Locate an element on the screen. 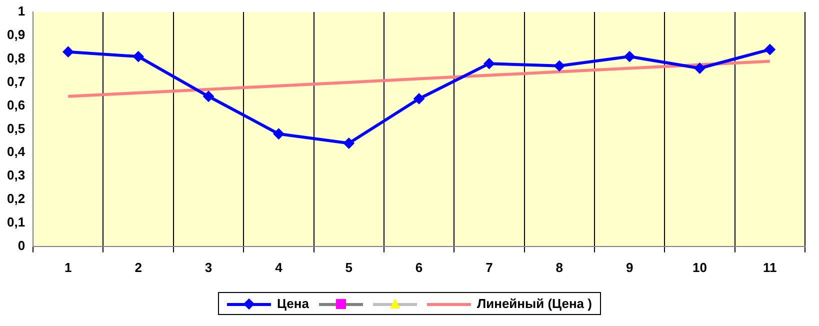  x-tick-label: 7 is located at coordinates (489, 267).